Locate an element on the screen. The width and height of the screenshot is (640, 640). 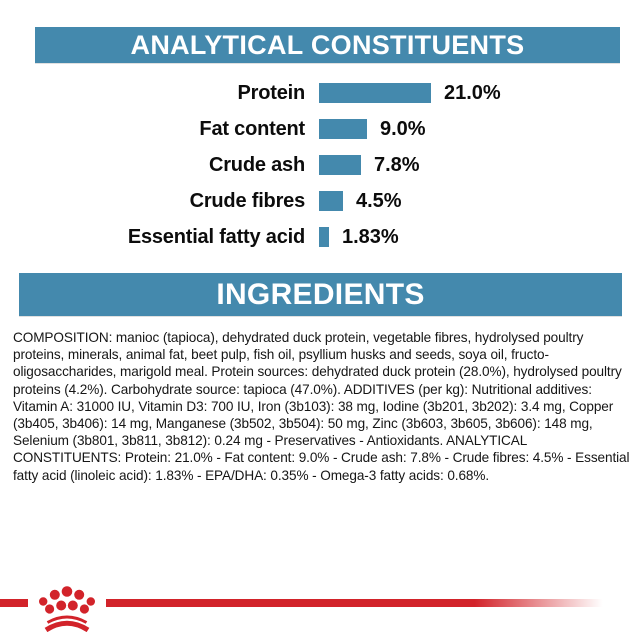
brand-stripe-left is located at coordinates (14, 603).